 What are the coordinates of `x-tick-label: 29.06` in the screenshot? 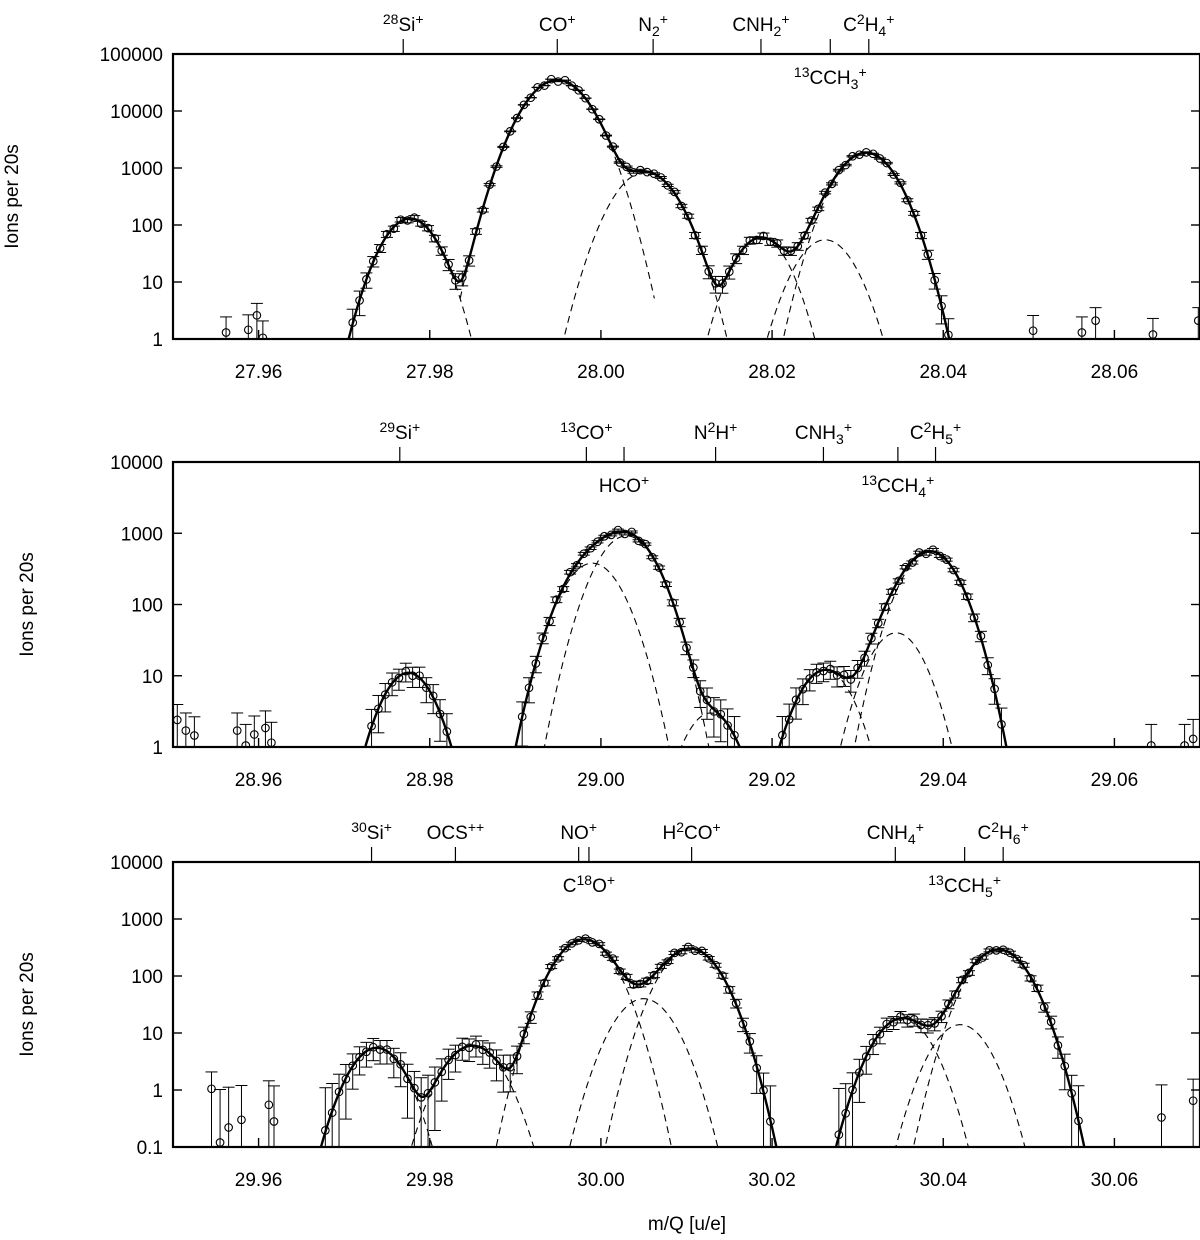 It's located at (1115, 780).